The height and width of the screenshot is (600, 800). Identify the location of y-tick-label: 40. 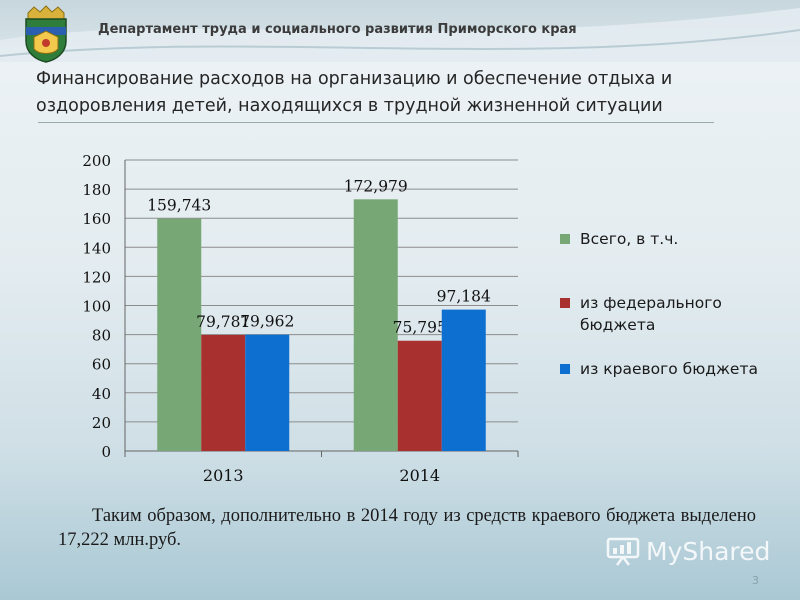
(101, 394).